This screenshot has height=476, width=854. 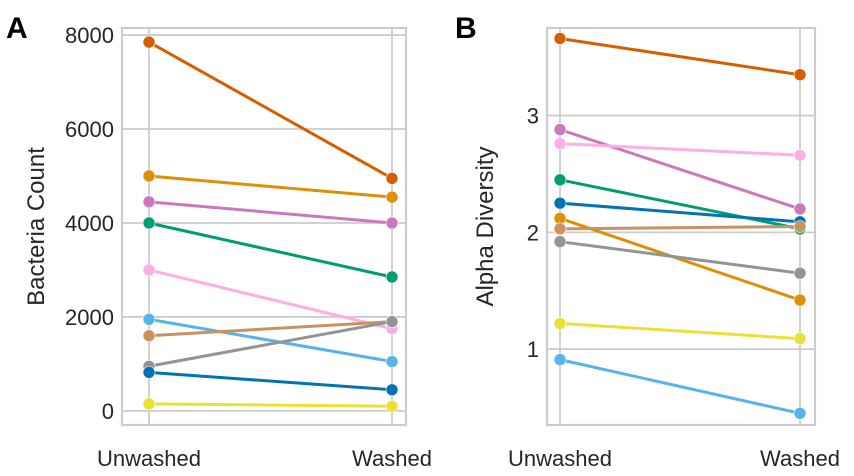 What do you see at coordinates (533, 116) in the screenshot?
I see `panel-b-ytick-label: 3` at bounding box center [533, 116].